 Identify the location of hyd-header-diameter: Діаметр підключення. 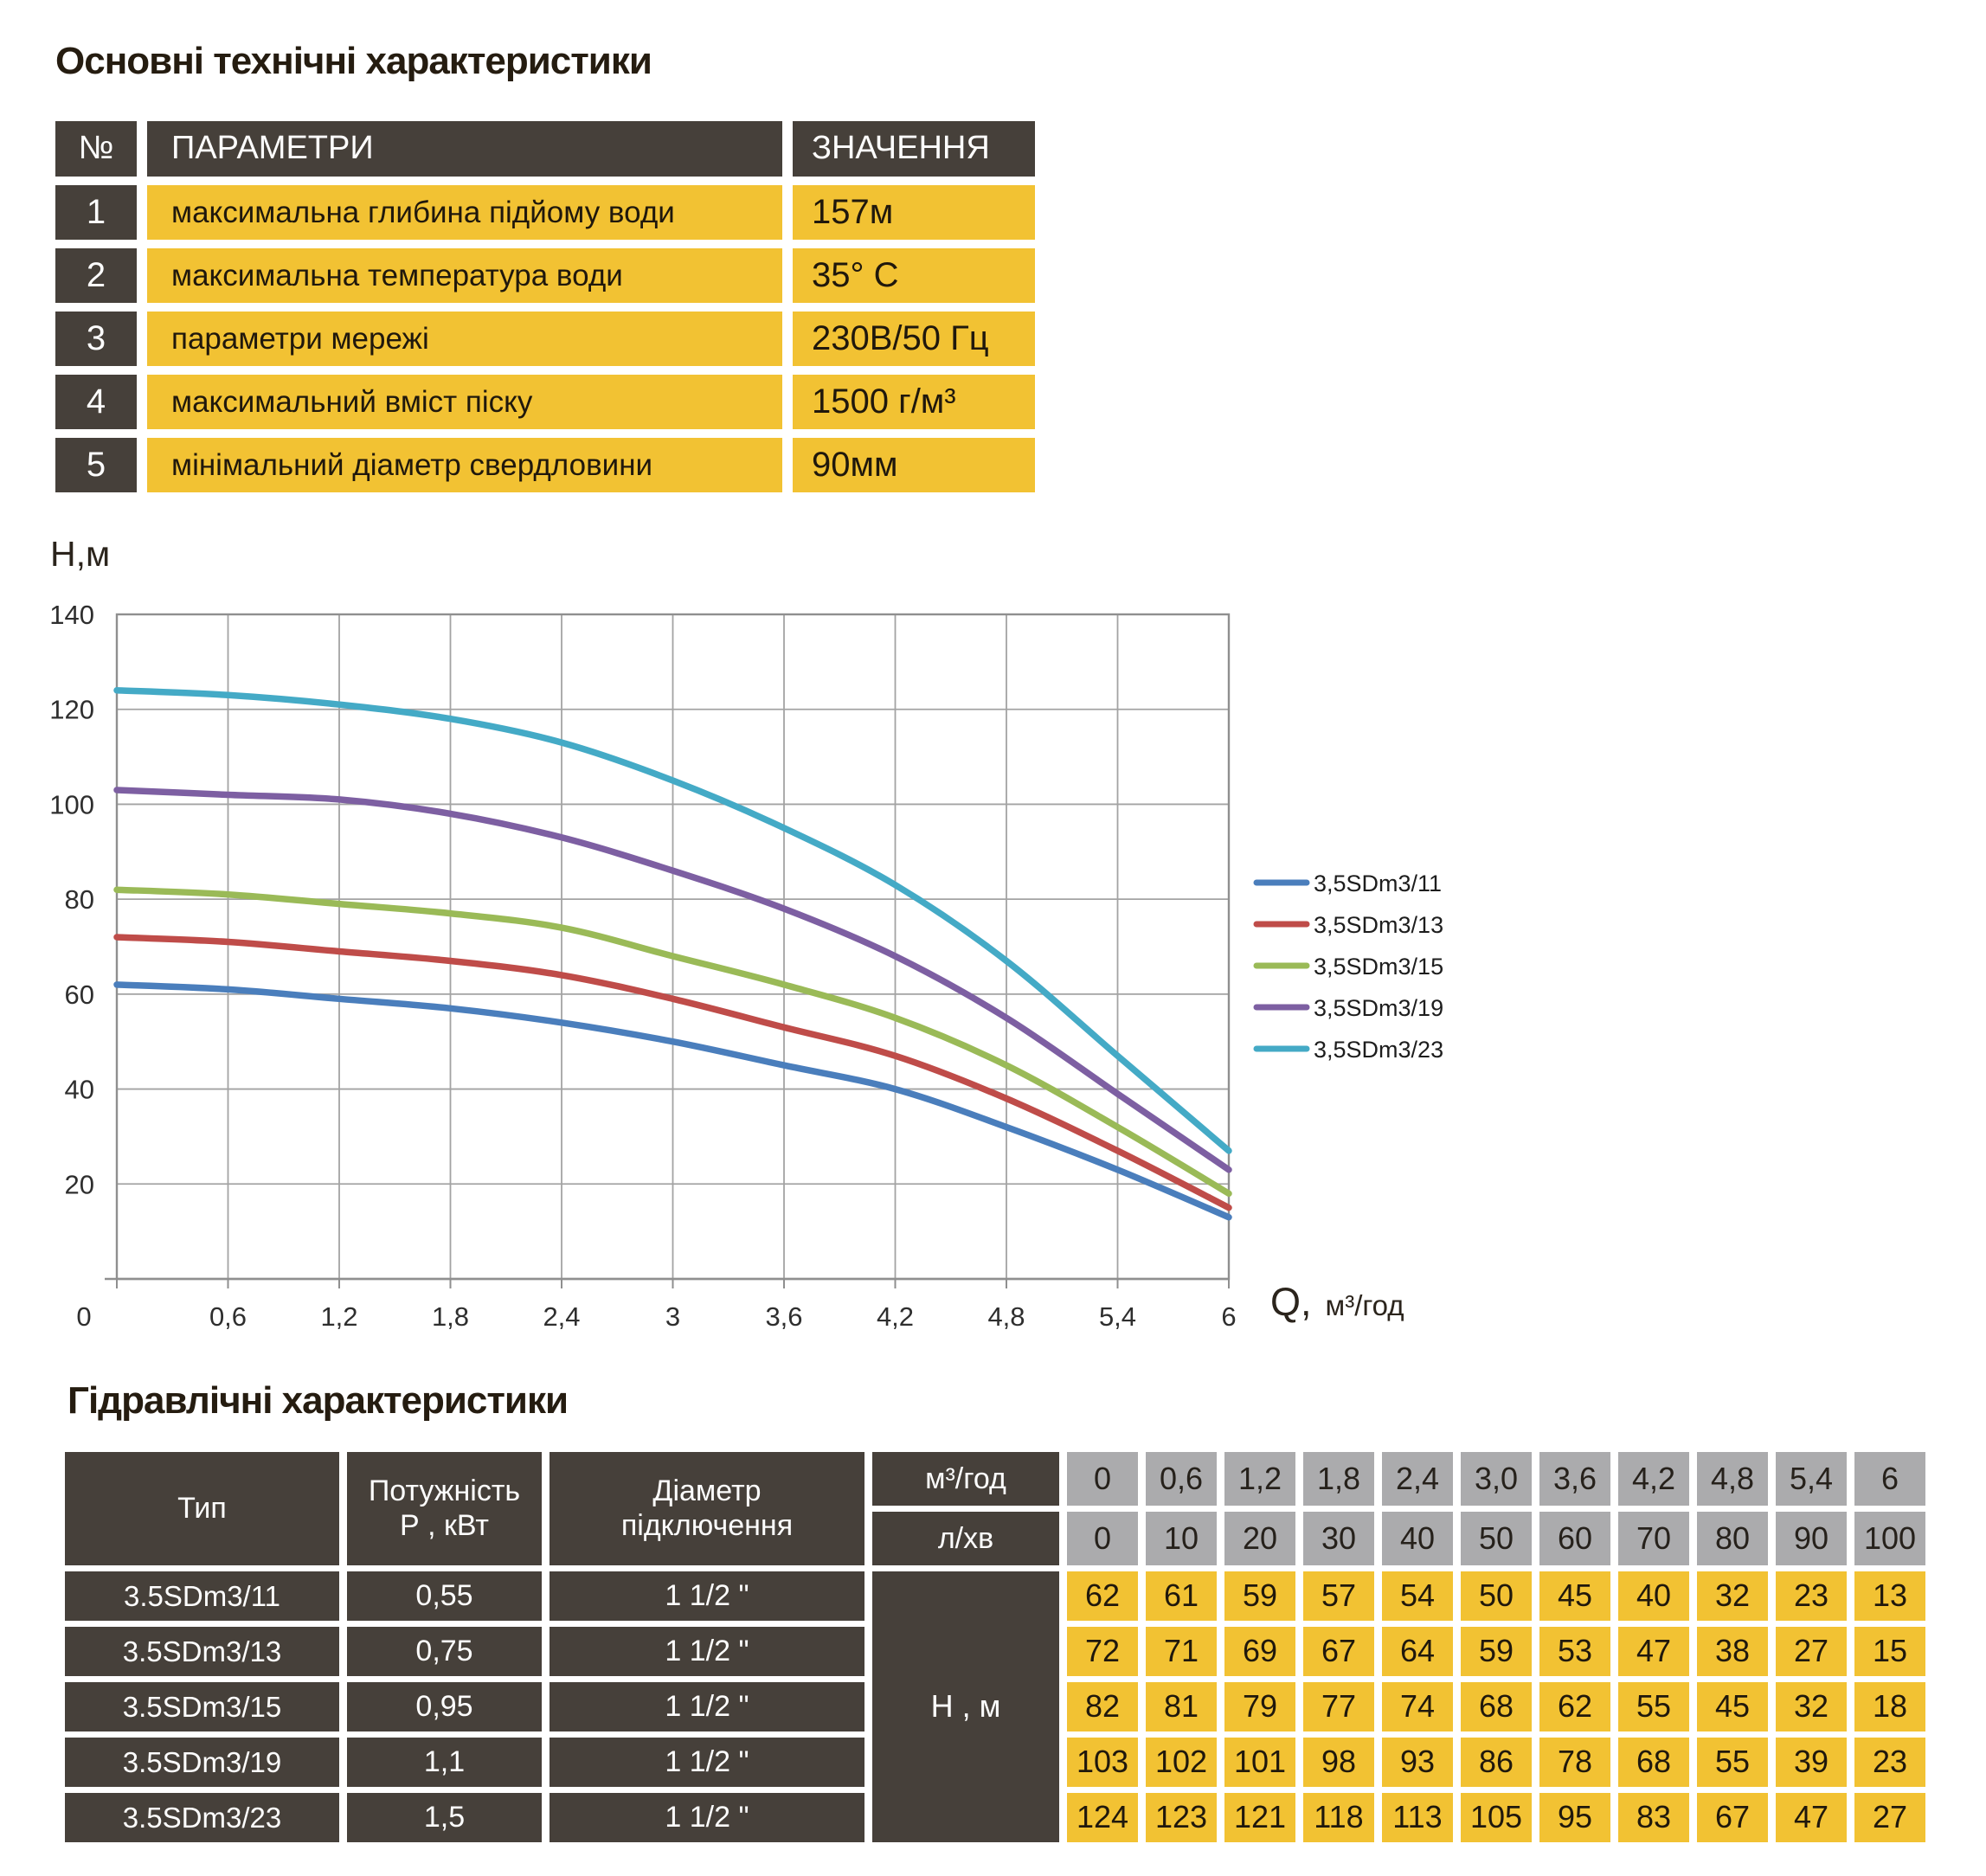
(707, 1508).